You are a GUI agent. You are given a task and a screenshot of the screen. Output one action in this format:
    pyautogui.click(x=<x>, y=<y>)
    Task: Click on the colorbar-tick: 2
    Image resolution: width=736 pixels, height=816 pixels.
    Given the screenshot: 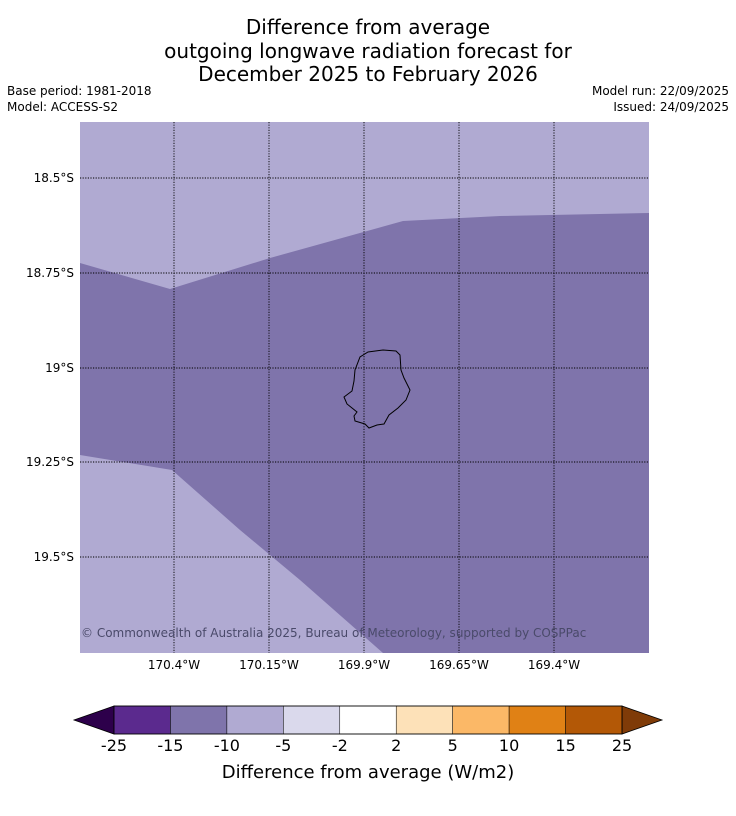 What is the action you would take?
    pyautogui.click(x=396, y=745)
    